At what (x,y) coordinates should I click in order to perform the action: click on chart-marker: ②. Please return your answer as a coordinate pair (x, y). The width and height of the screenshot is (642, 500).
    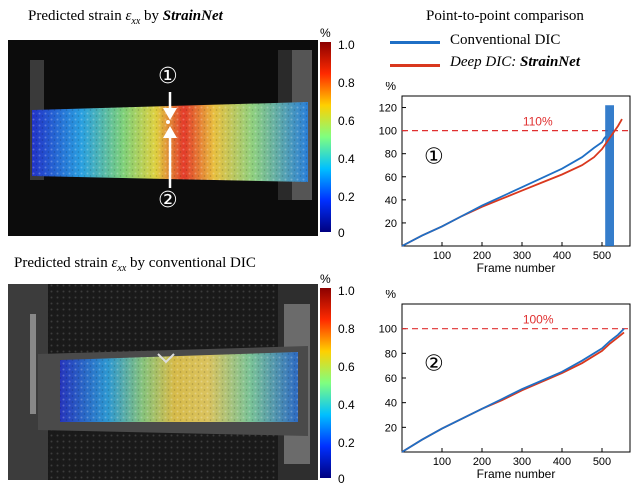
    Looking at the image, I should click on (434, 363).